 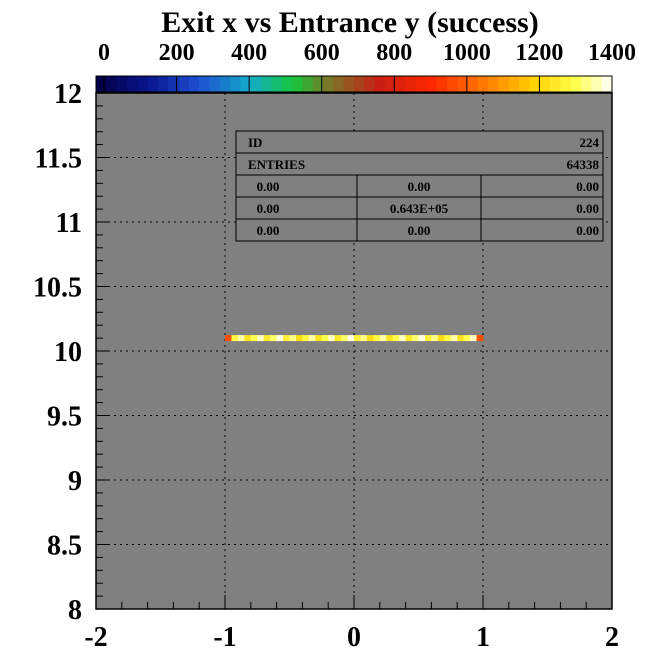 What do you see at coordinates (322, 53) in the screenshot?
I see `colorbar-tick-label: 600` at bounding box center [322, 53].